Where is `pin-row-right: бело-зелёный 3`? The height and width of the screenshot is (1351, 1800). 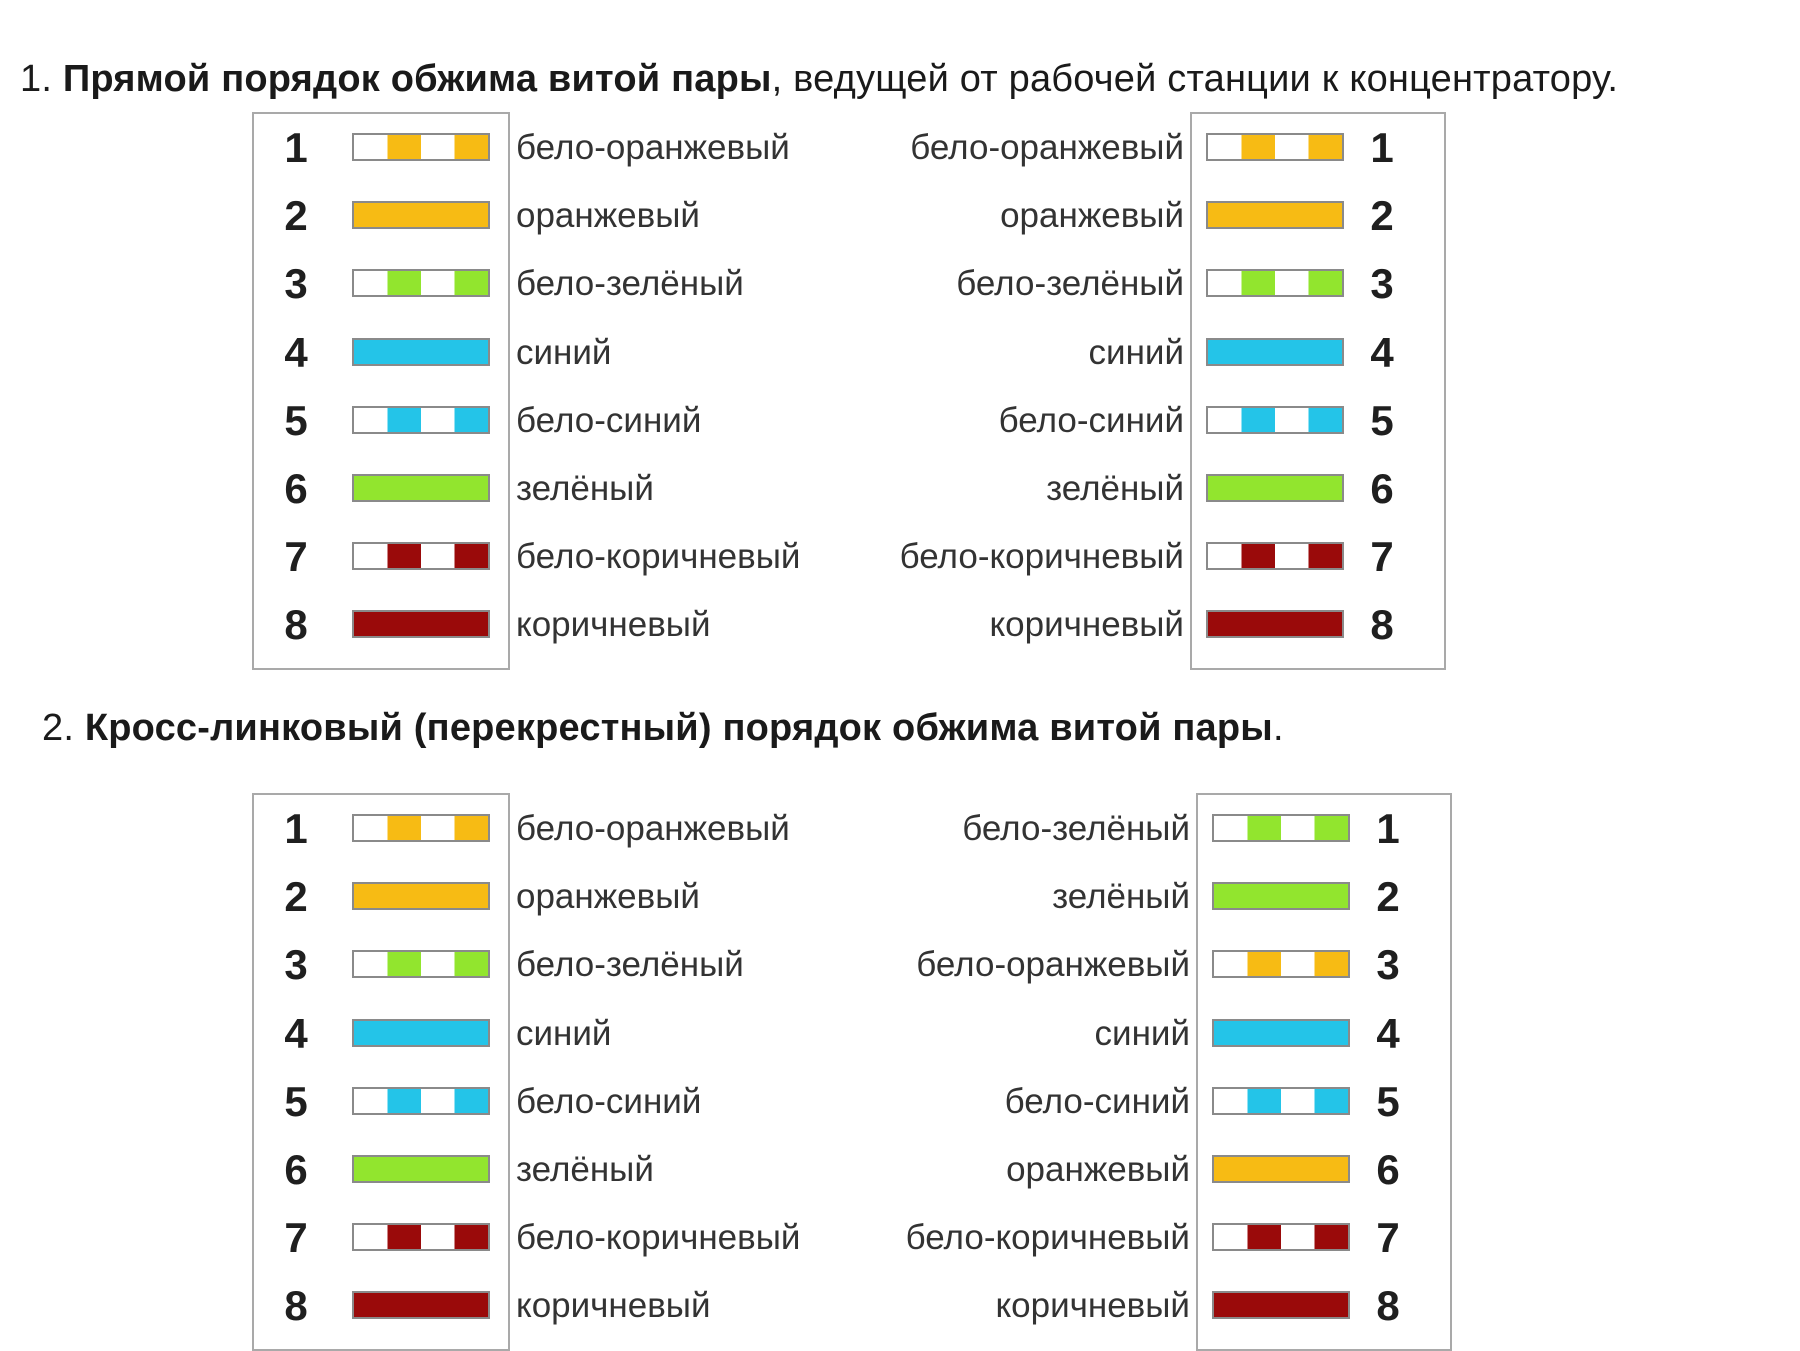 pin-row-right: бело-зелёный 3 is located at coordinates (900, 284).